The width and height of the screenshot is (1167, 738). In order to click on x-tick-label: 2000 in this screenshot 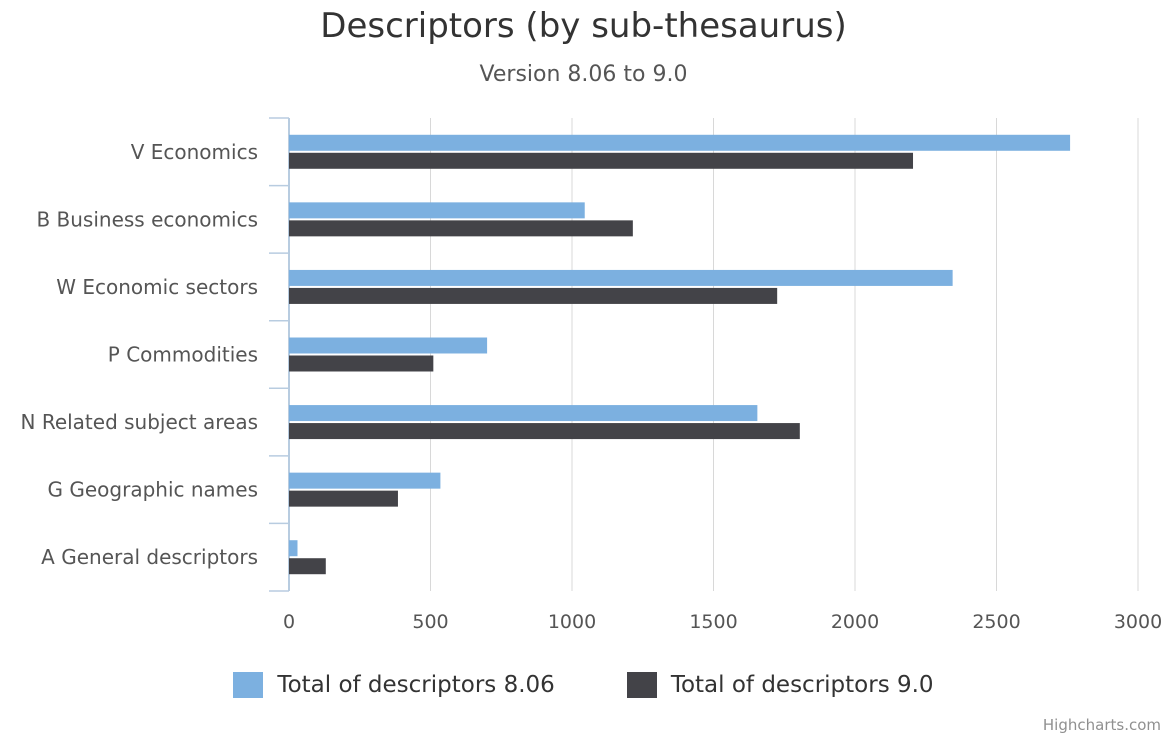, I will do `click(855, 622)`.